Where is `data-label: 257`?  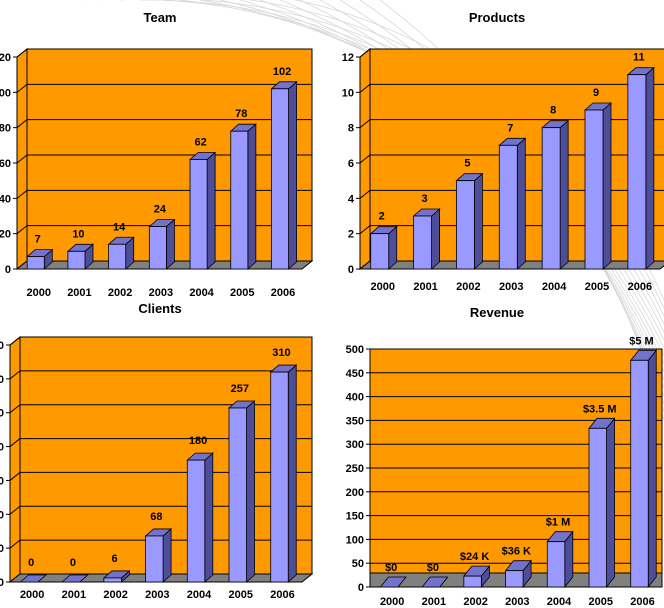 data-label: 257 is located at coordinates (240, 389).